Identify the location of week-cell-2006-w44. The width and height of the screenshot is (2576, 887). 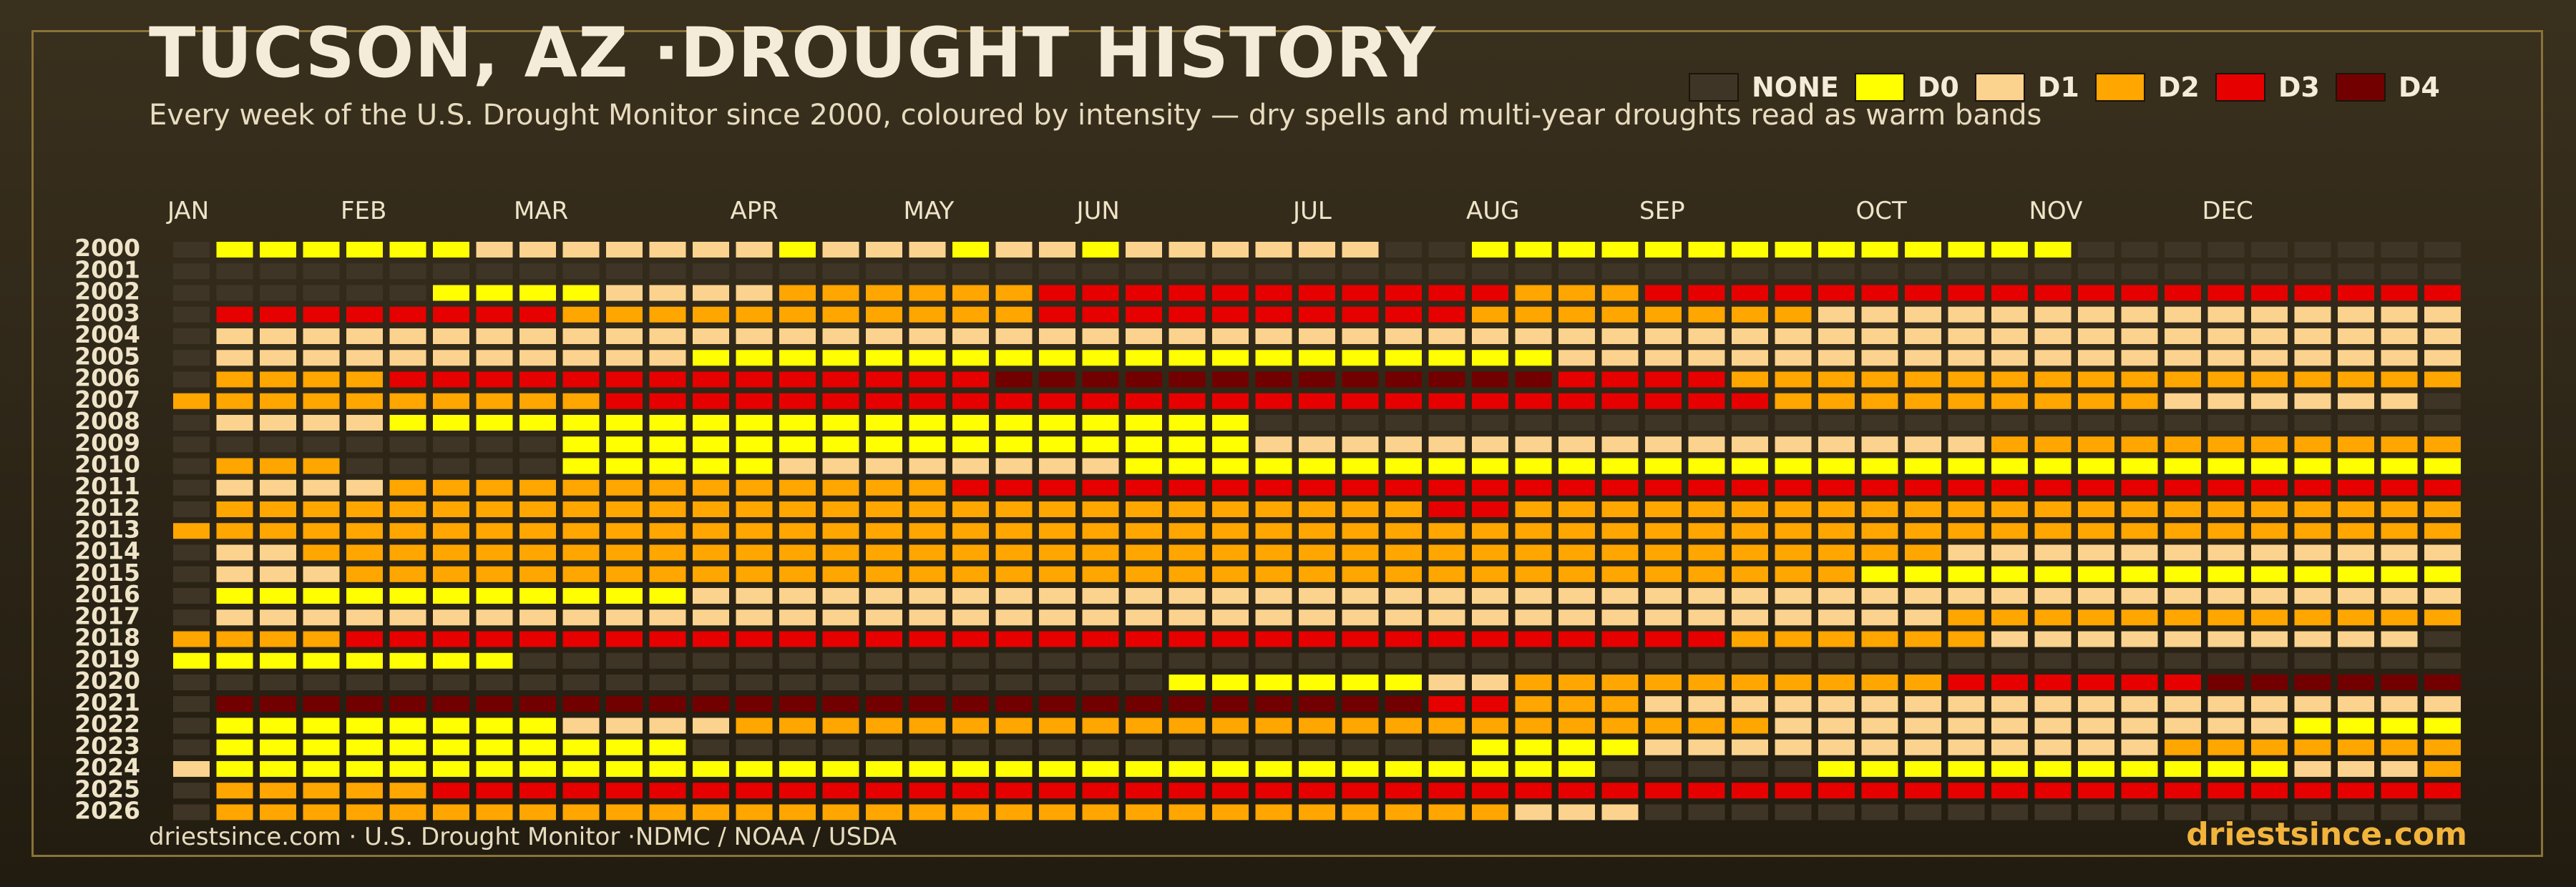
(2053, 379).